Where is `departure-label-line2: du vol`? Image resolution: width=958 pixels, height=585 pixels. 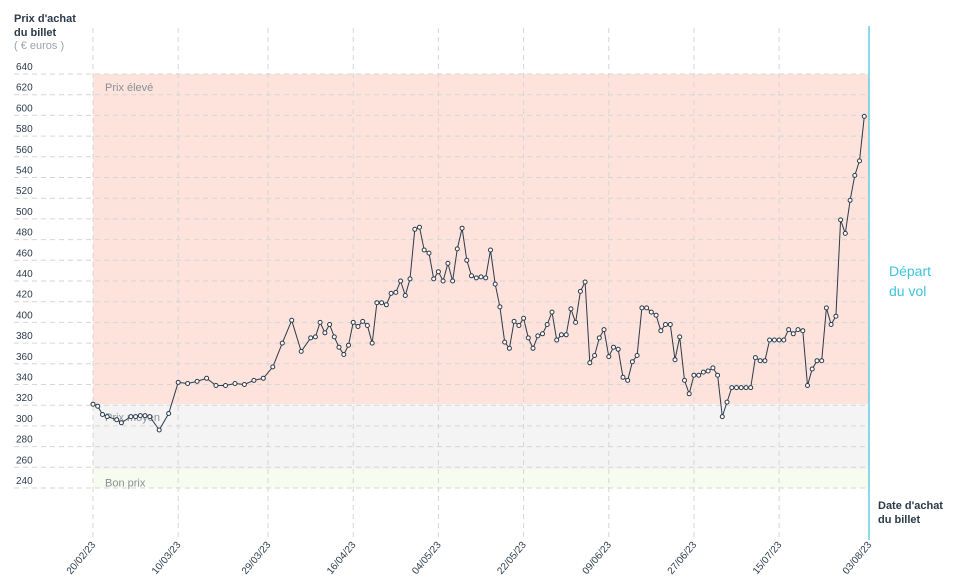 departure-label-line2: du vol is located at coordinates (908, 291).